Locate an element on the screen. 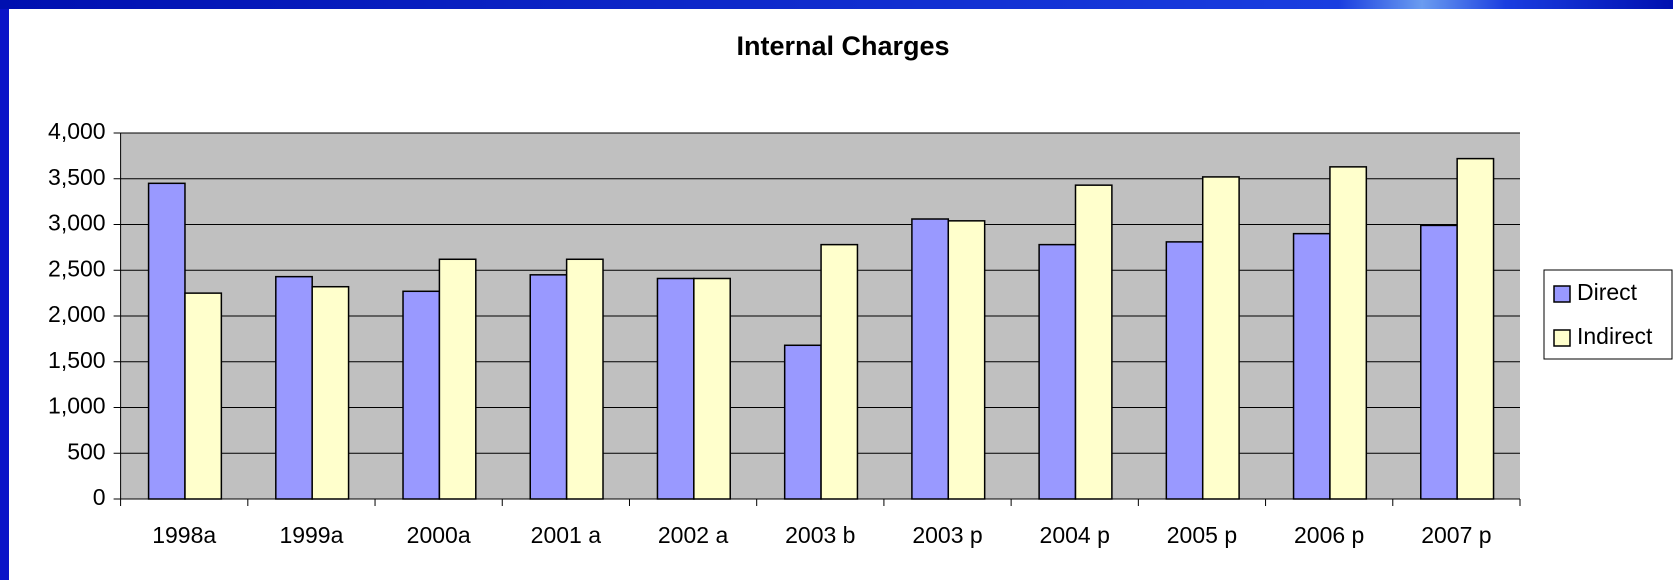  y-tick-label: 500 is located at coordinates (86, 451).